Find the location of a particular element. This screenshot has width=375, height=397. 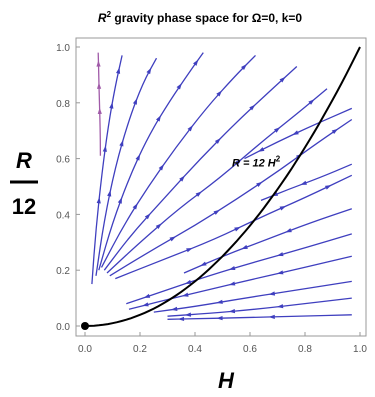

x-tick-label: 0.8 is located at coordinates (305, 349).